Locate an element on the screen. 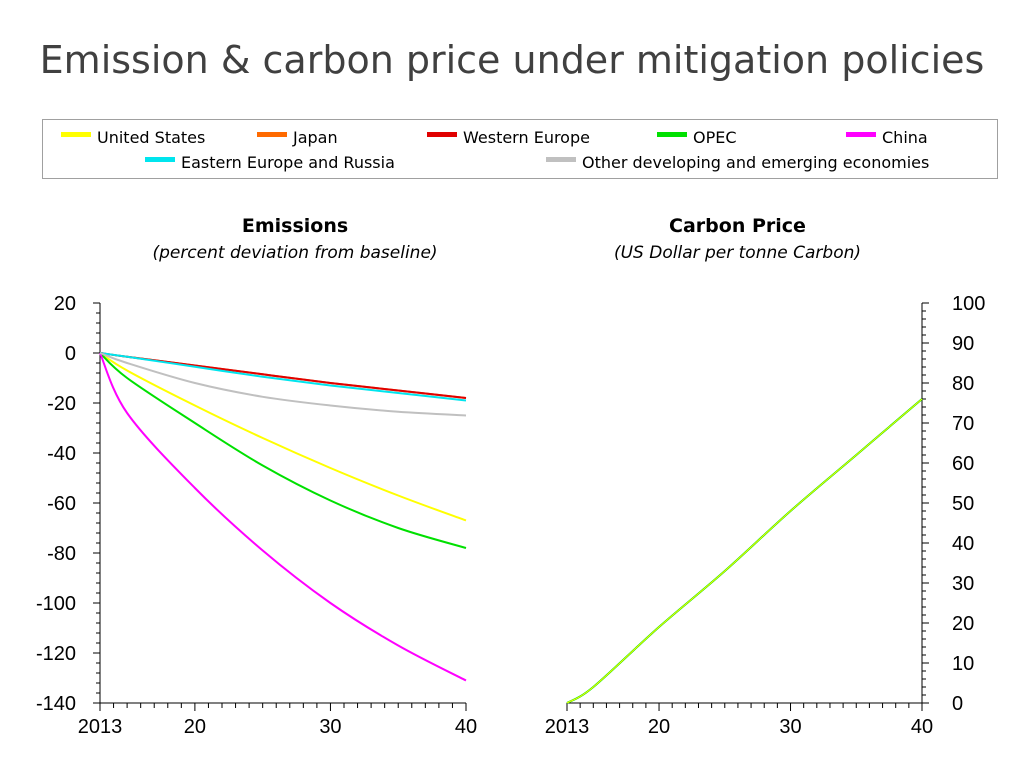  emissions-y-tick-label: 0 is located at coordinates (70, 354).